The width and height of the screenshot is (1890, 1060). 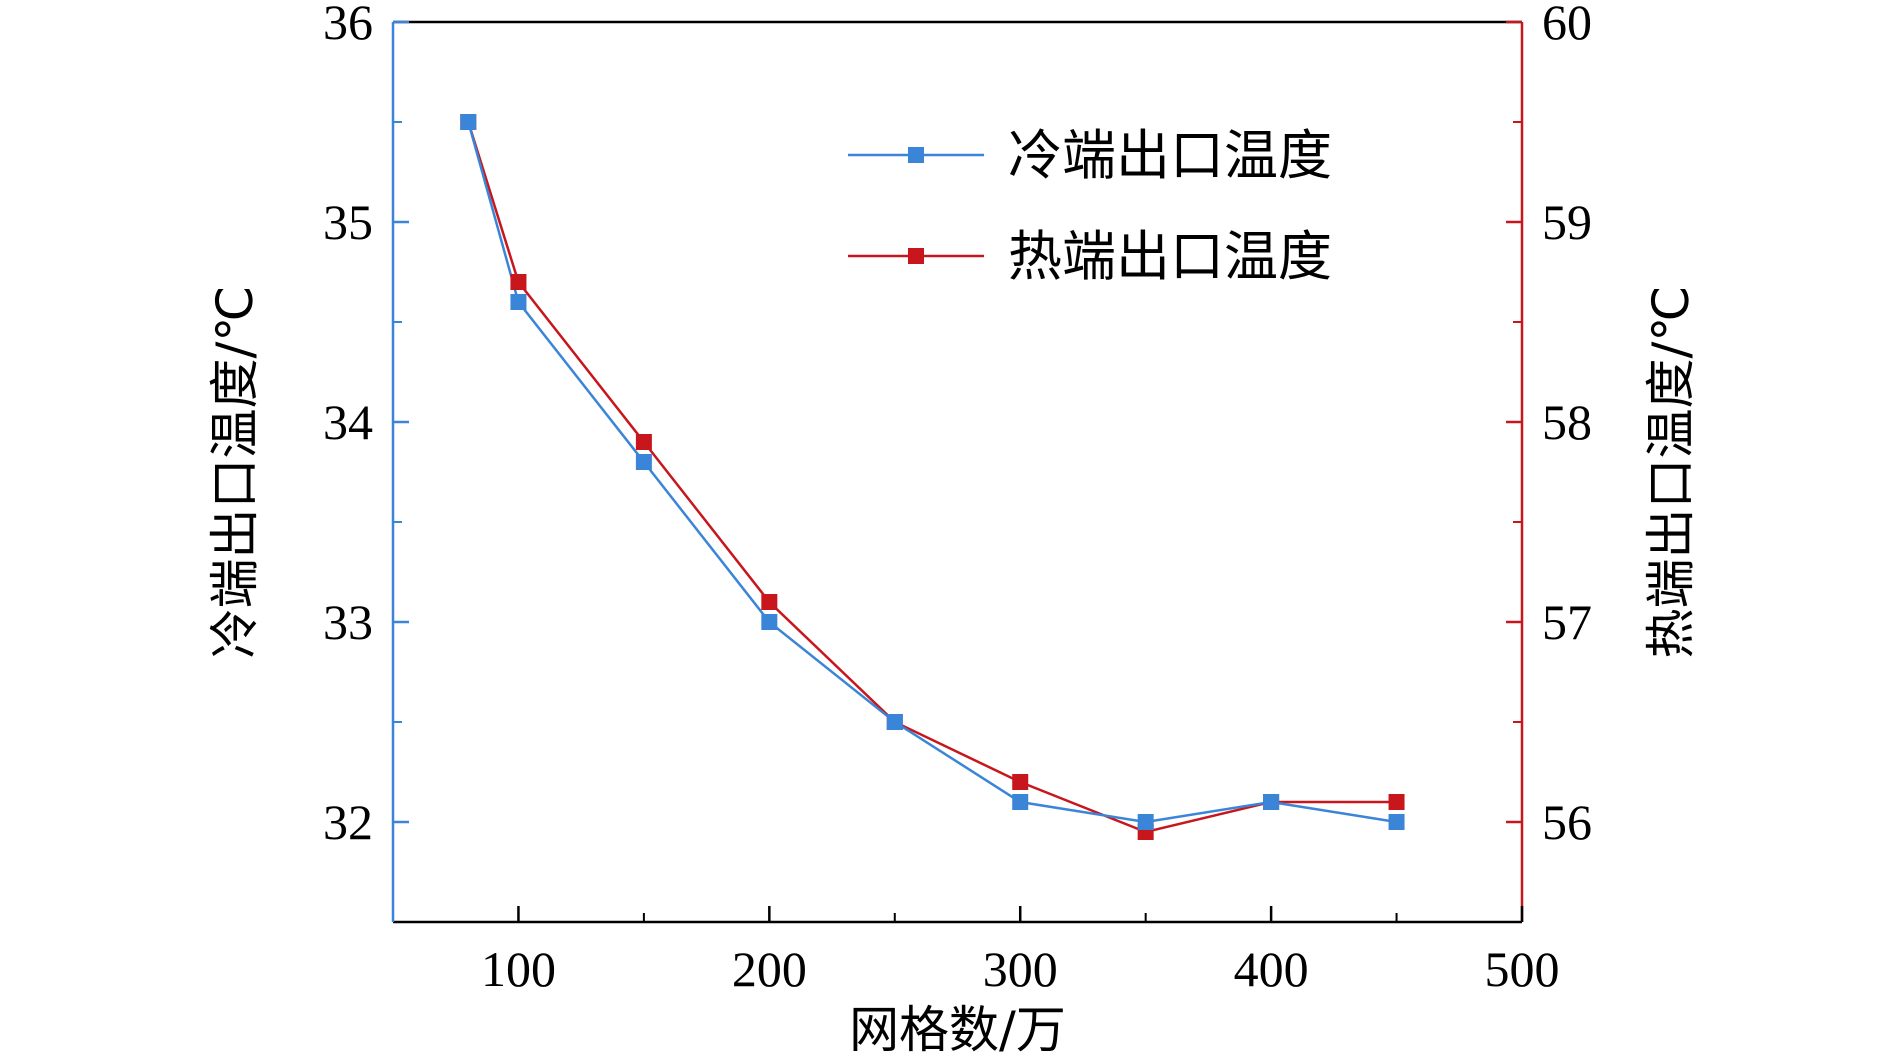 What do you see at coordinates (1567, 822) in the screenshot?
I see `y-right-tick-label: 56` at bounding box center [1567, 822].